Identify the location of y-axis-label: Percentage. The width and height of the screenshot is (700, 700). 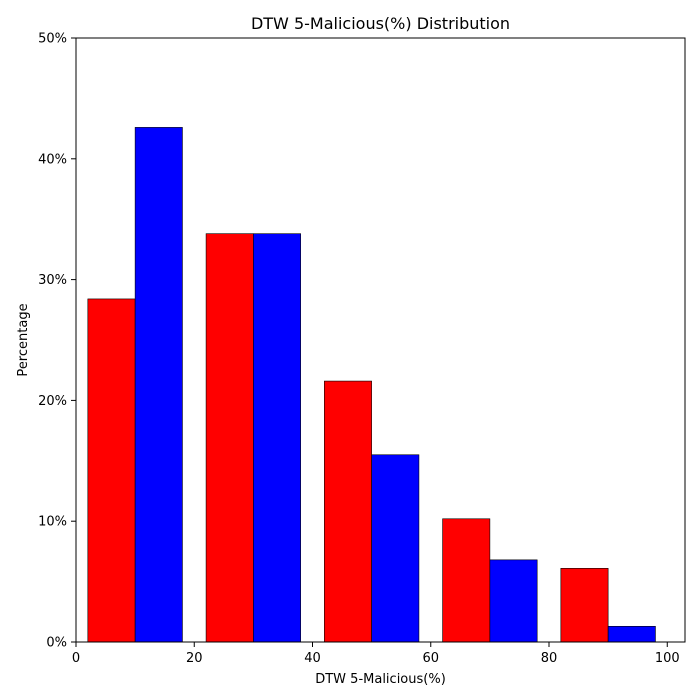
(23, 339).